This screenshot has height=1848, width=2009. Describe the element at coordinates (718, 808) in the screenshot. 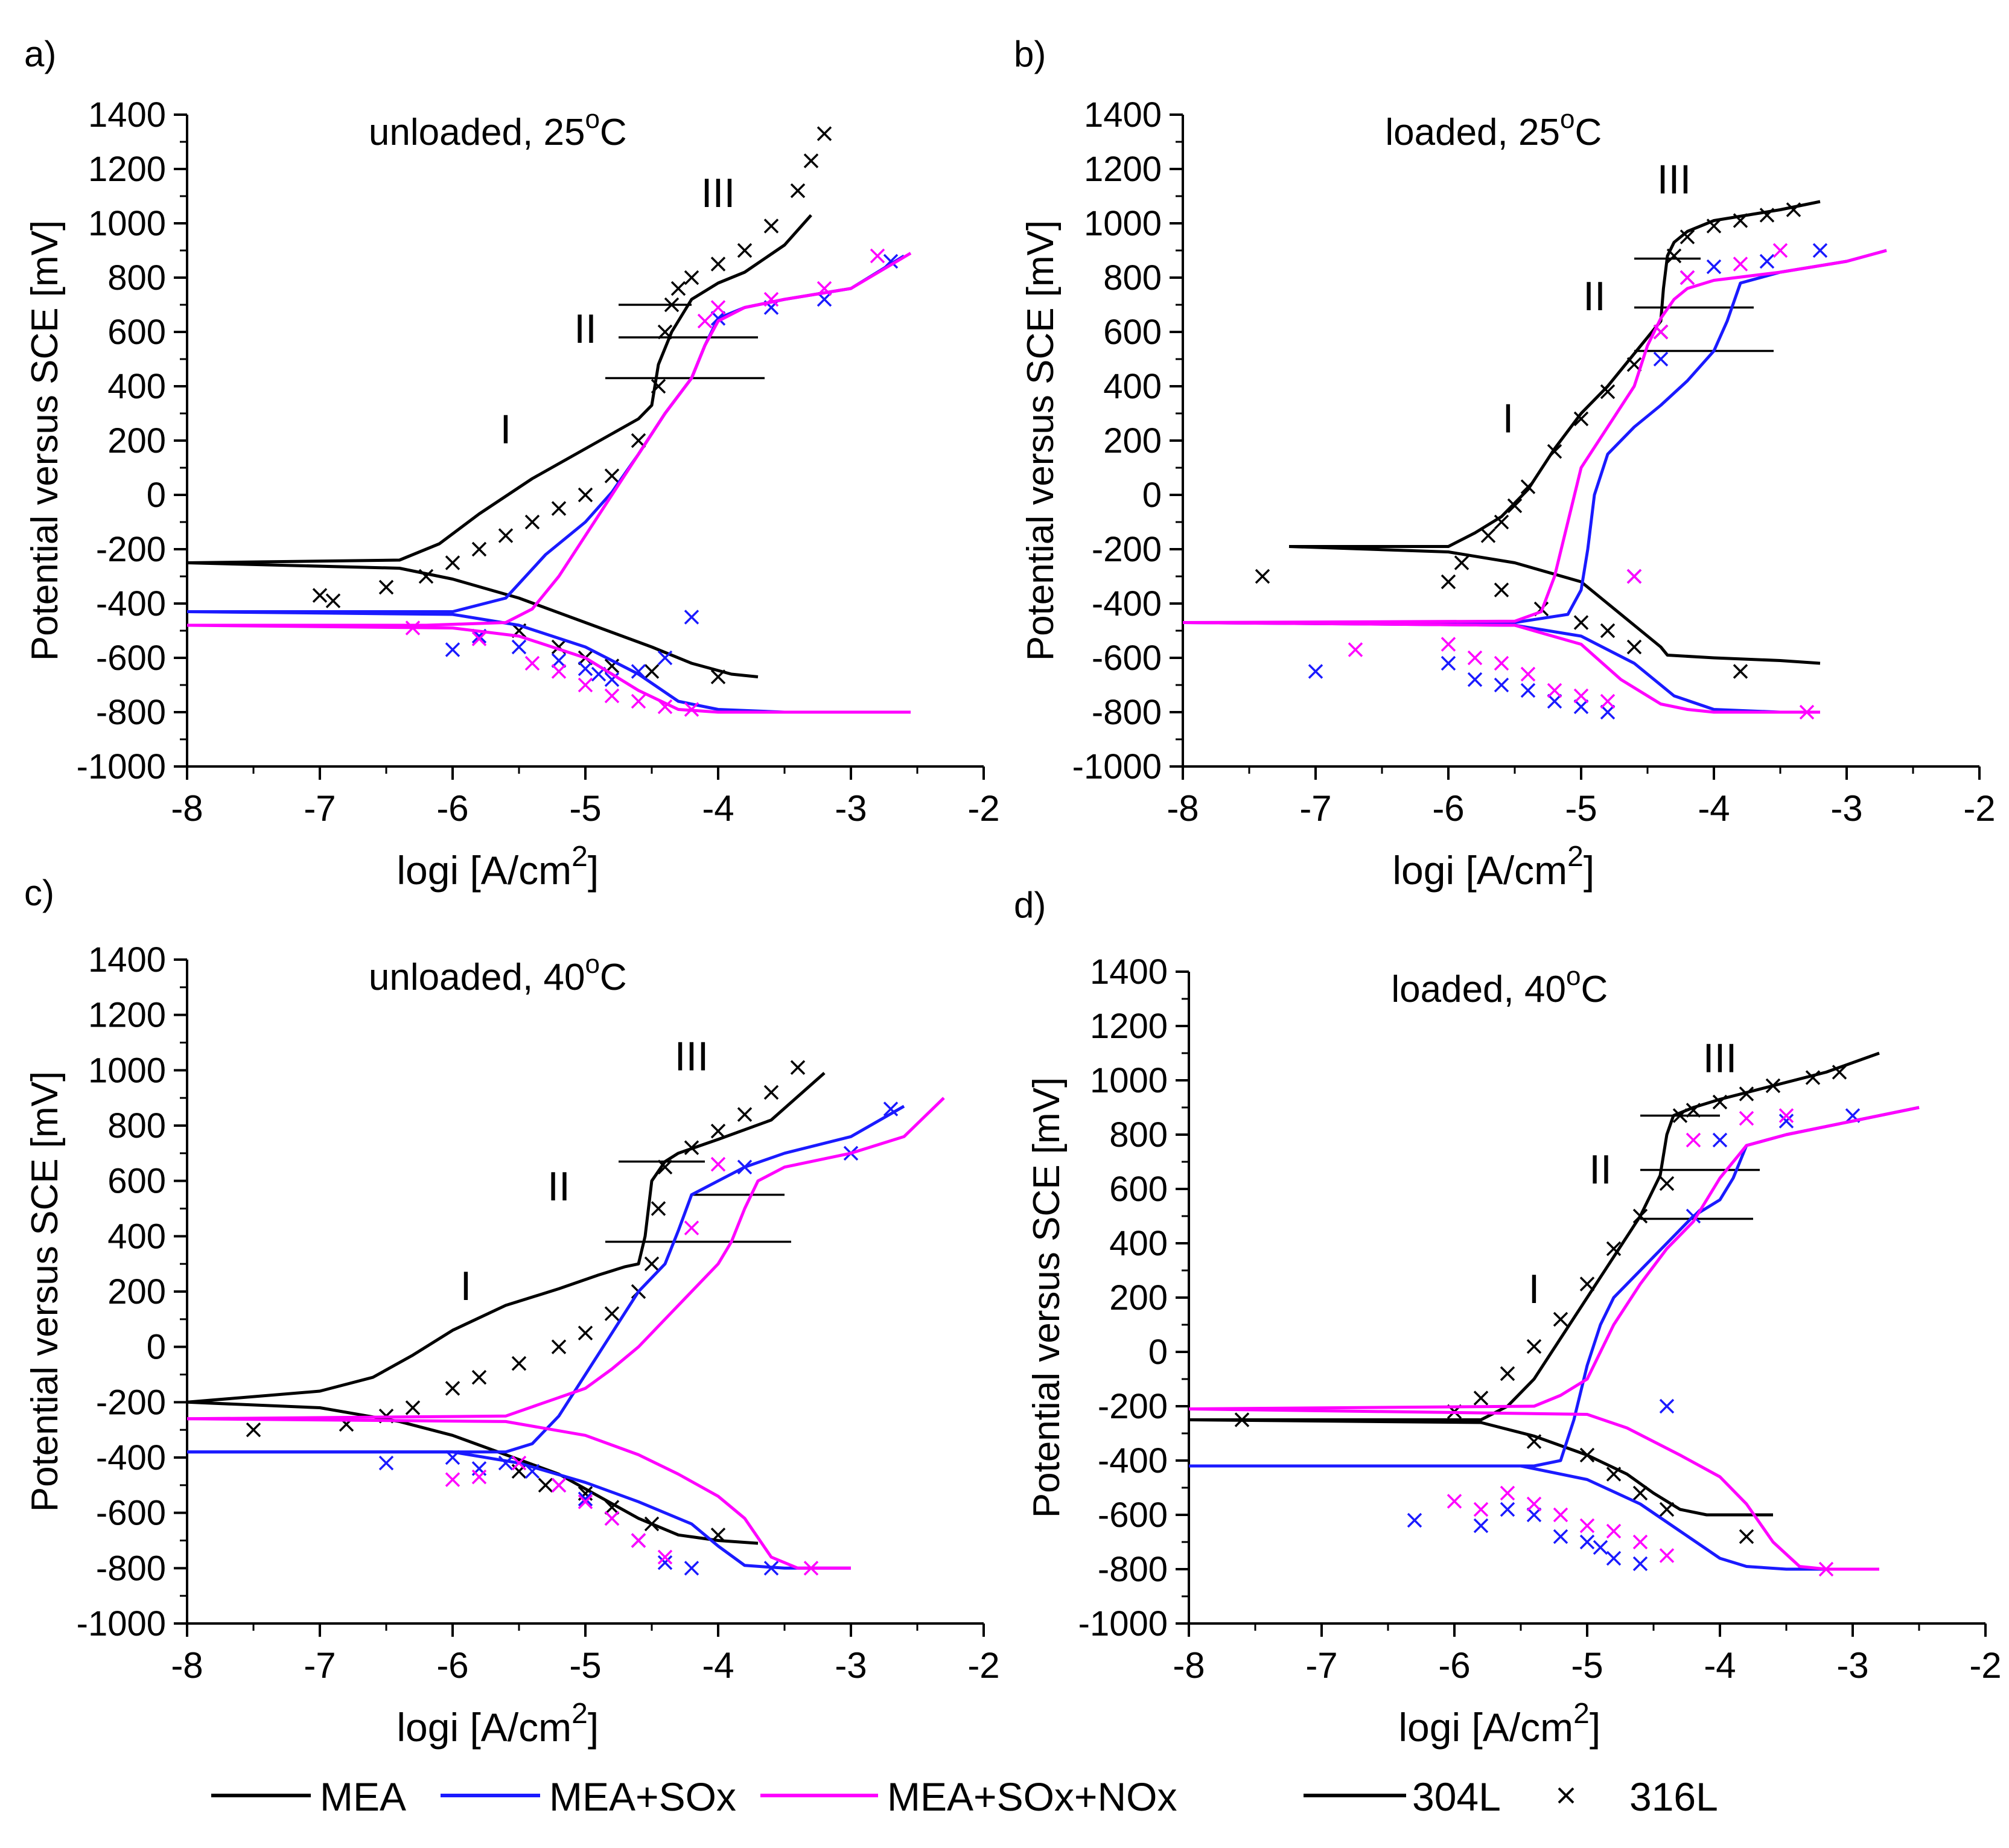

I see `x-tick-label: -4` at that location.